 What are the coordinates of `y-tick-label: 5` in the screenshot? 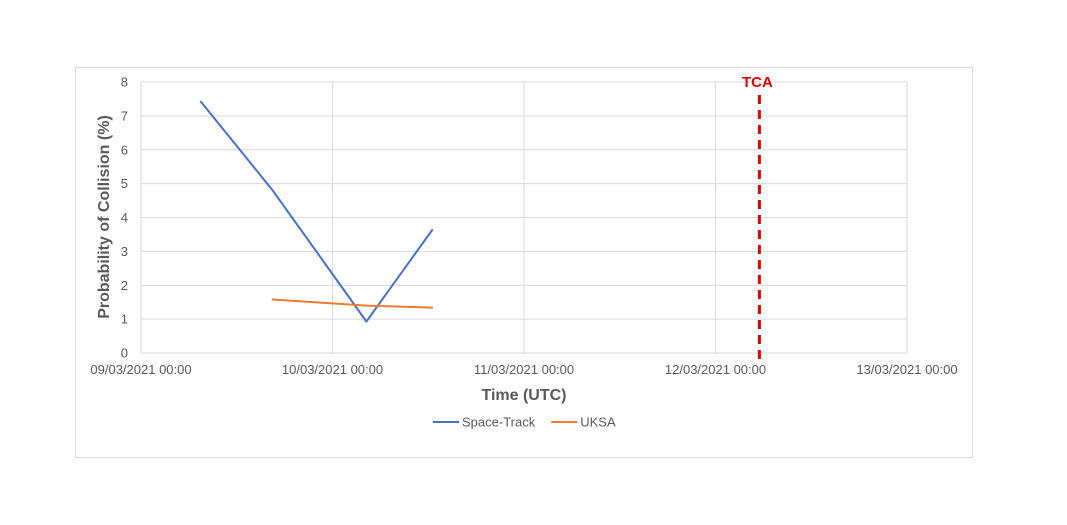 It's located at (124, 183).